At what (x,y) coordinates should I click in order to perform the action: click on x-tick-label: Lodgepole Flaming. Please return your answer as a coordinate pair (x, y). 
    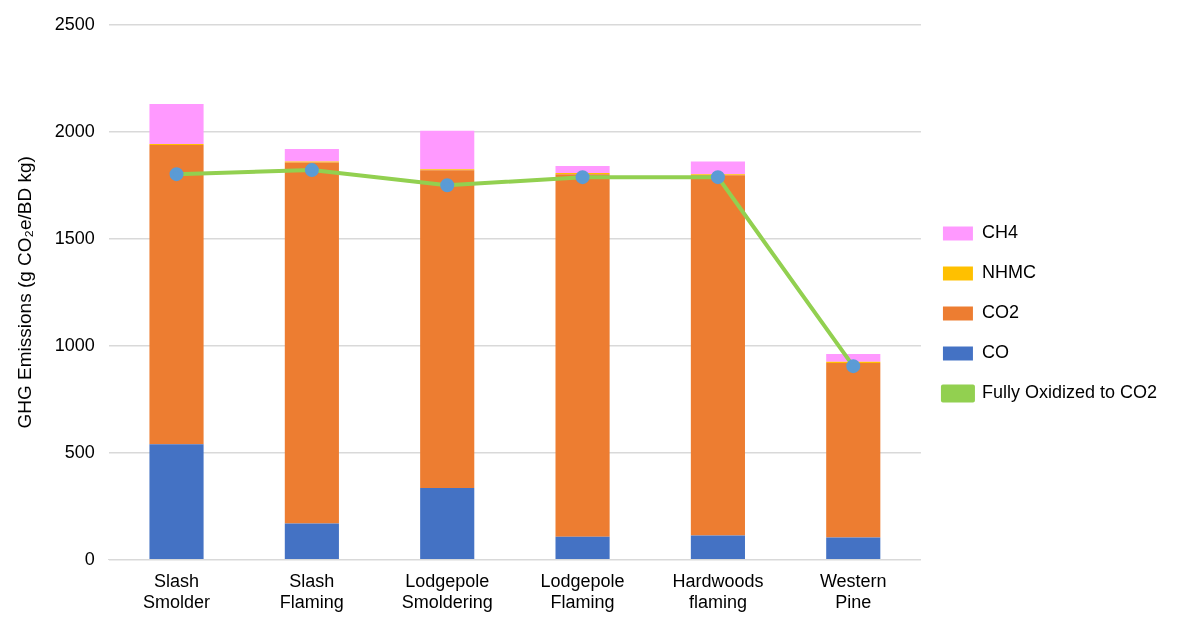
    Looking at the image, I should click on (582, 591).